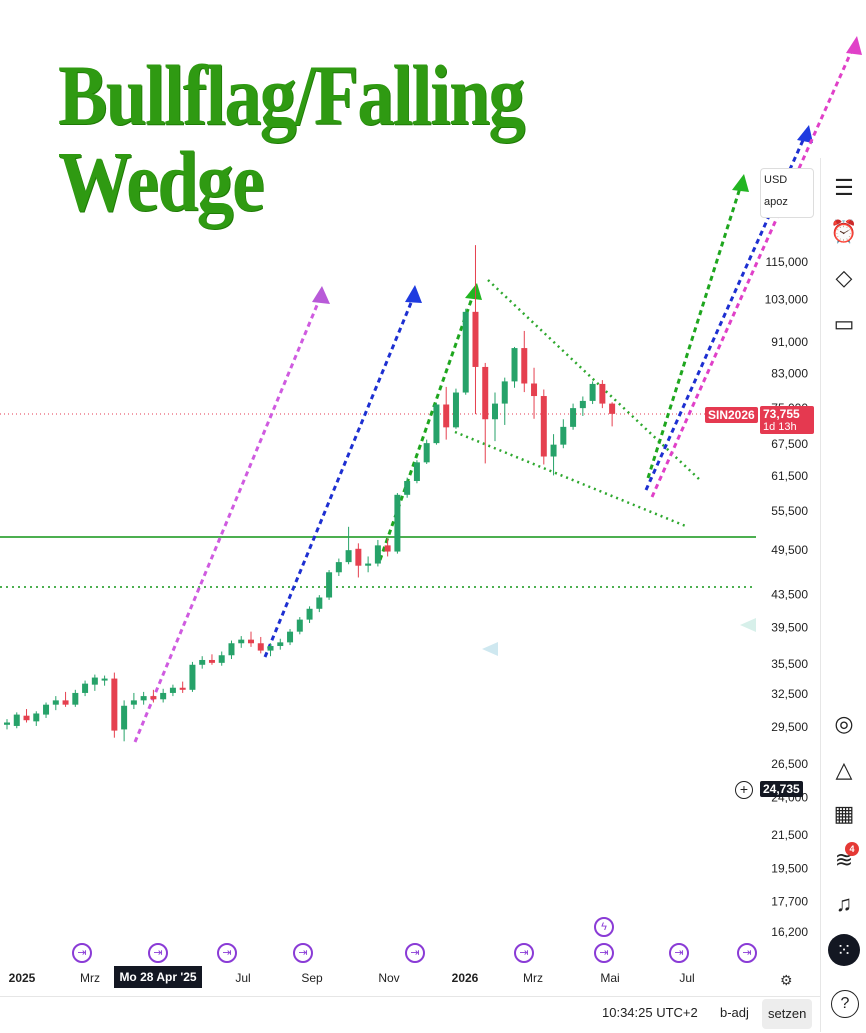 This screenshot has width=866, height=1033. What do you see at coordinates (789, 869) in the screenshot?
I see `y-tick-label: 19,500` at bounding box center [789, 869].